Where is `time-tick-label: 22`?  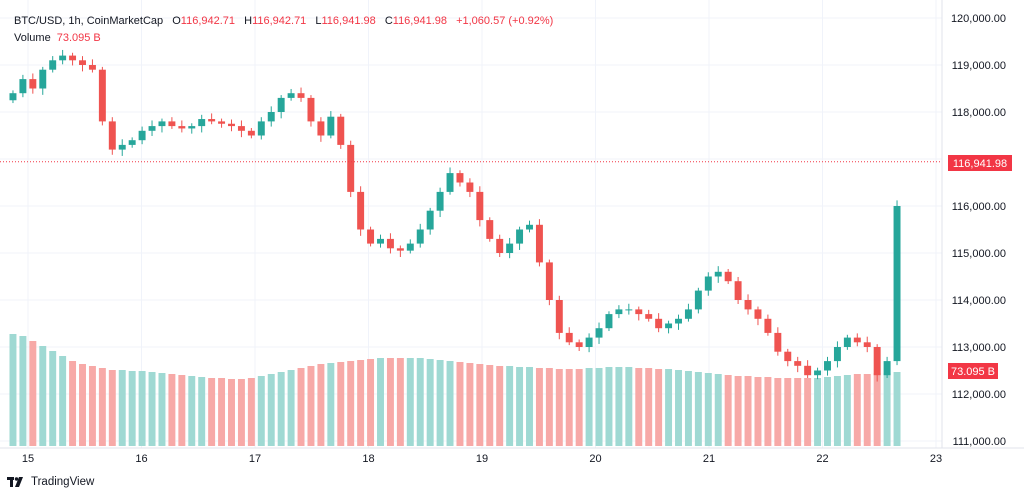
time-tick-label: 22 is located at coordinates (822, 459).